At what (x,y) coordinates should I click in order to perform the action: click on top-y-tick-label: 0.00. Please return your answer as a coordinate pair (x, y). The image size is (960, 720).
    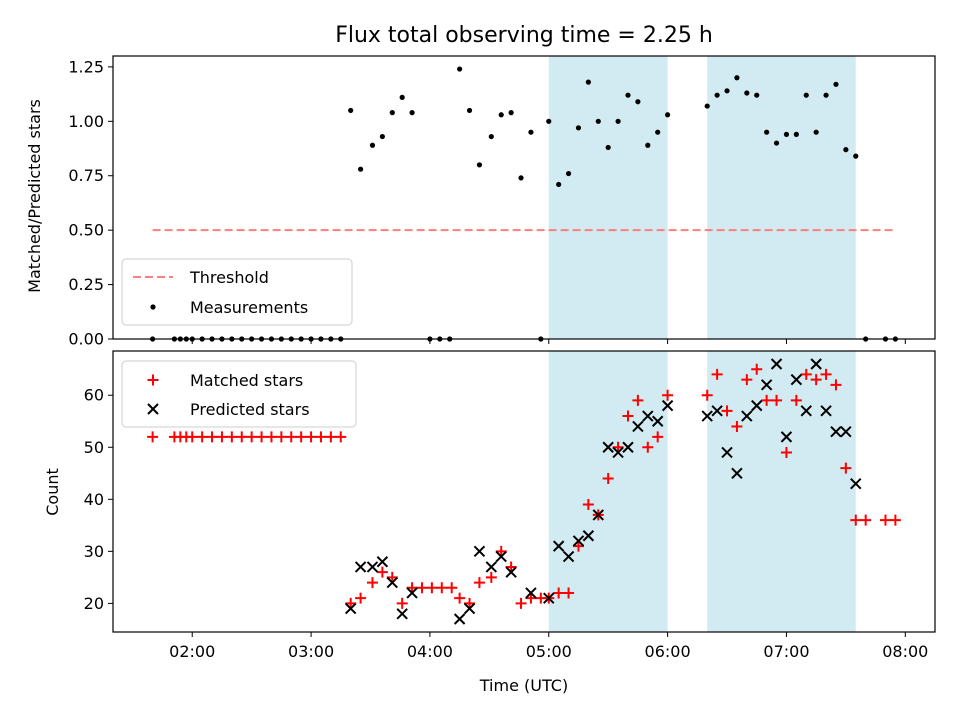
    Looking at the image, I should click on (86, 339).